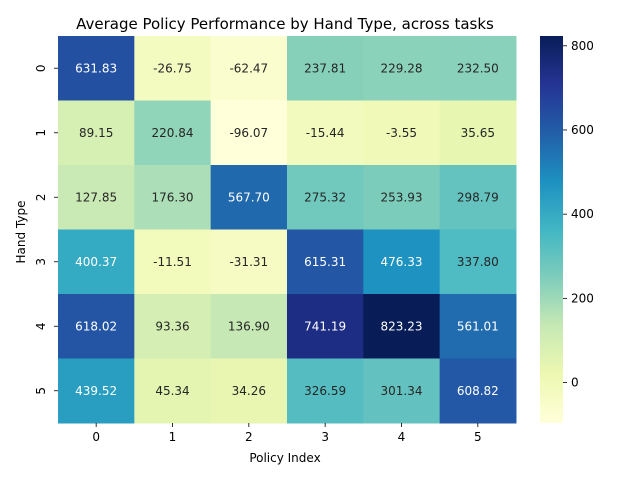 This screenshot has width=640, height=480. I want to click on cell-value-label: 337.80, so click(478, 262).